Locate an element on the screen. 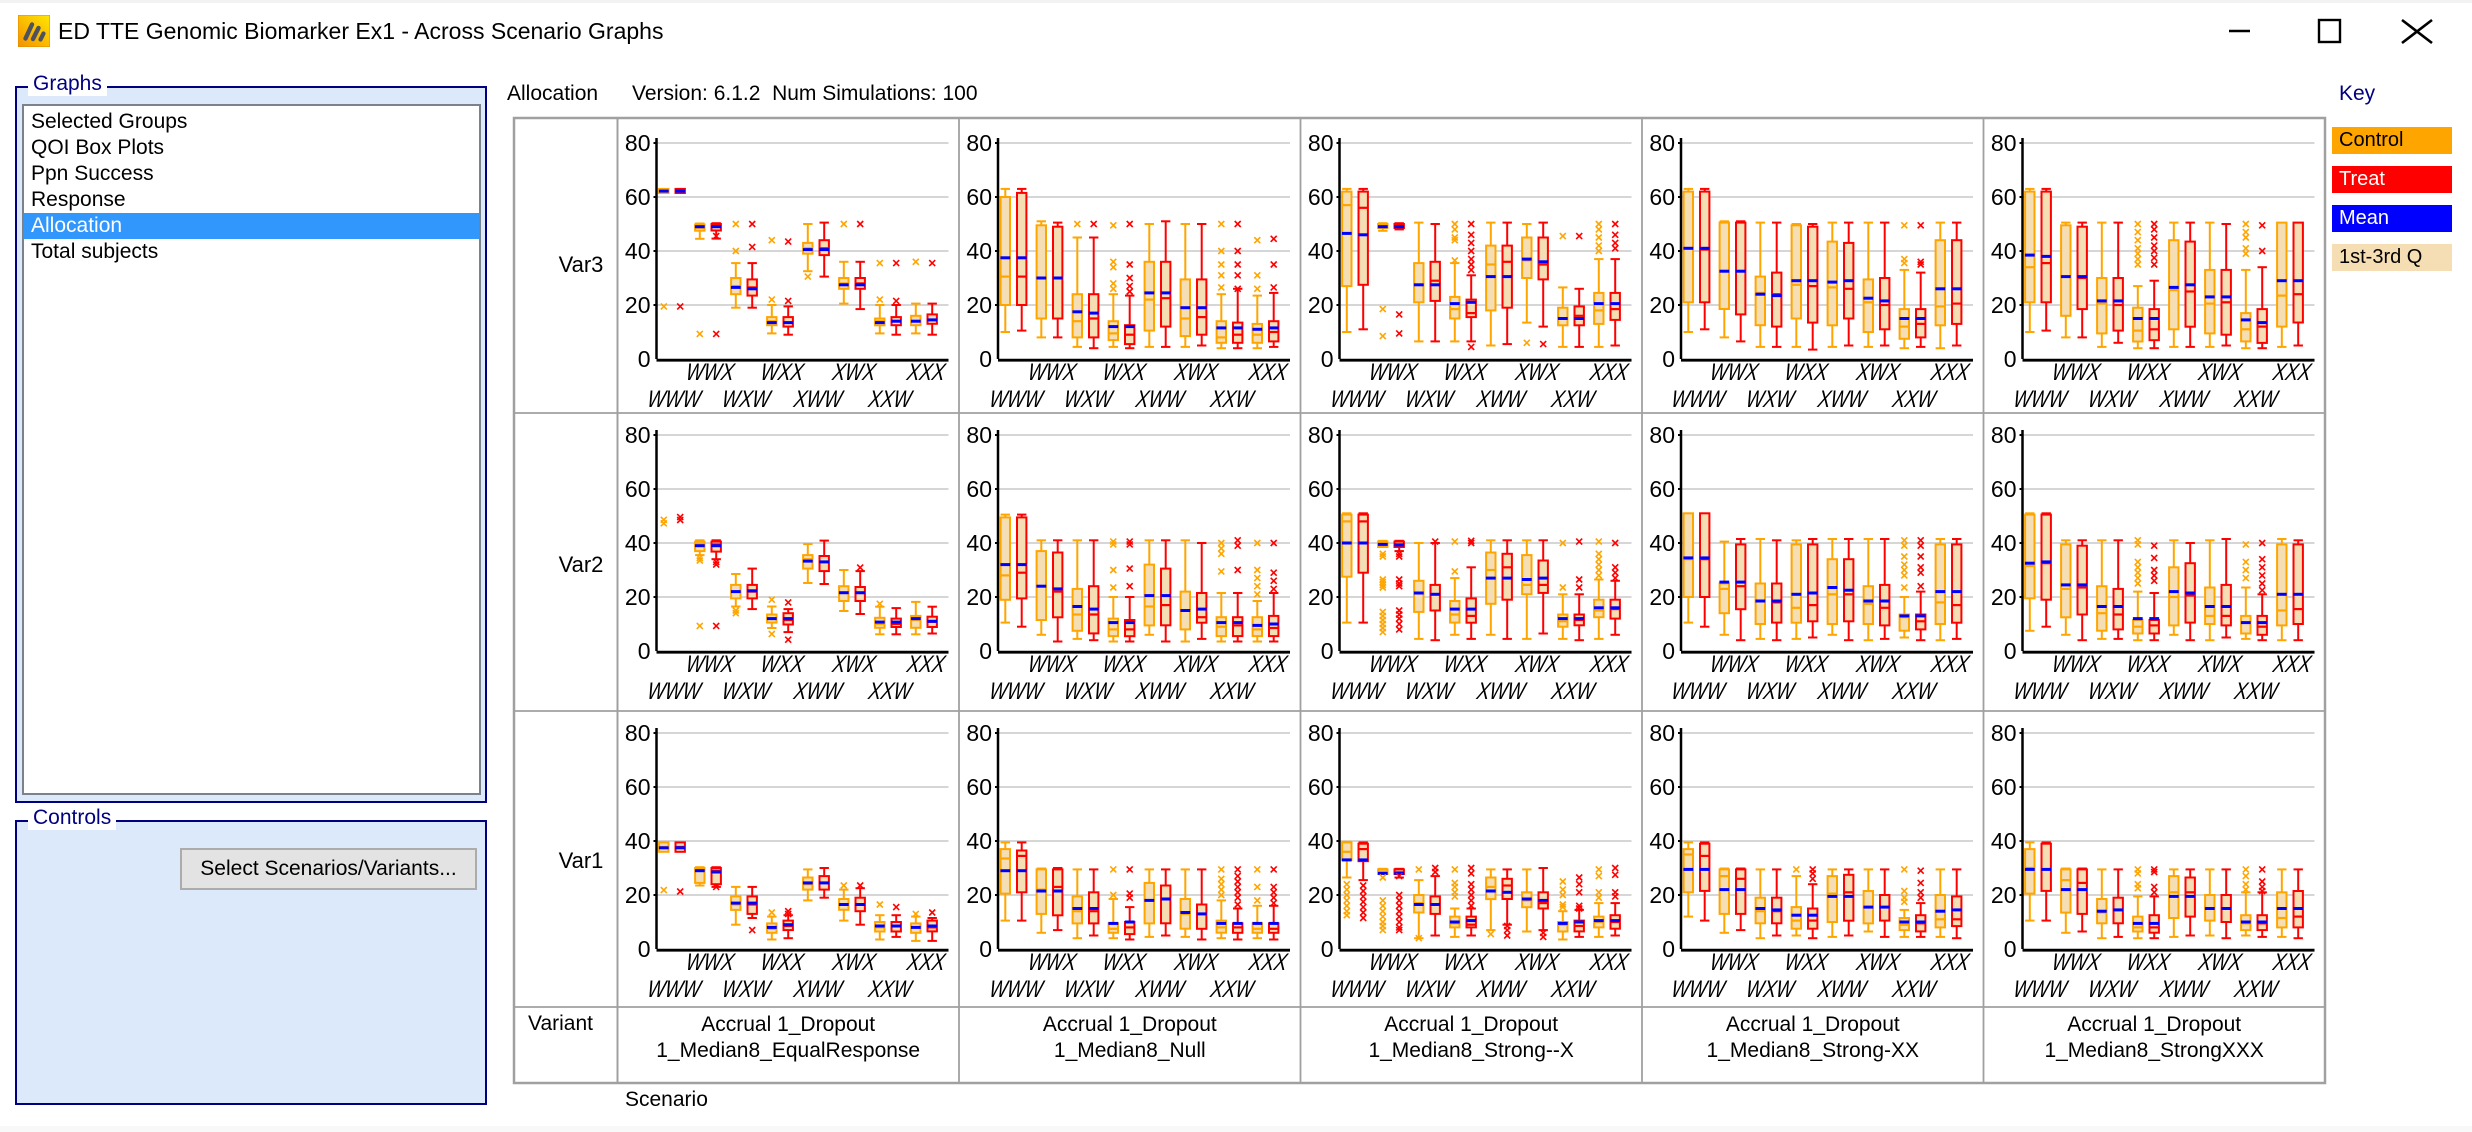 This screenshot has height=1132, width=2472. svg-text: 1_Median8_Null is located at coordinates (1130, 1050).